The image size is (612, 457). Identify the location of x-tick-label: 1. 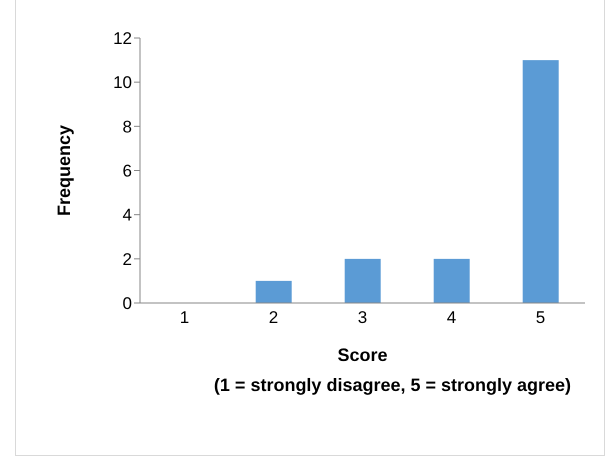
(185, 318).